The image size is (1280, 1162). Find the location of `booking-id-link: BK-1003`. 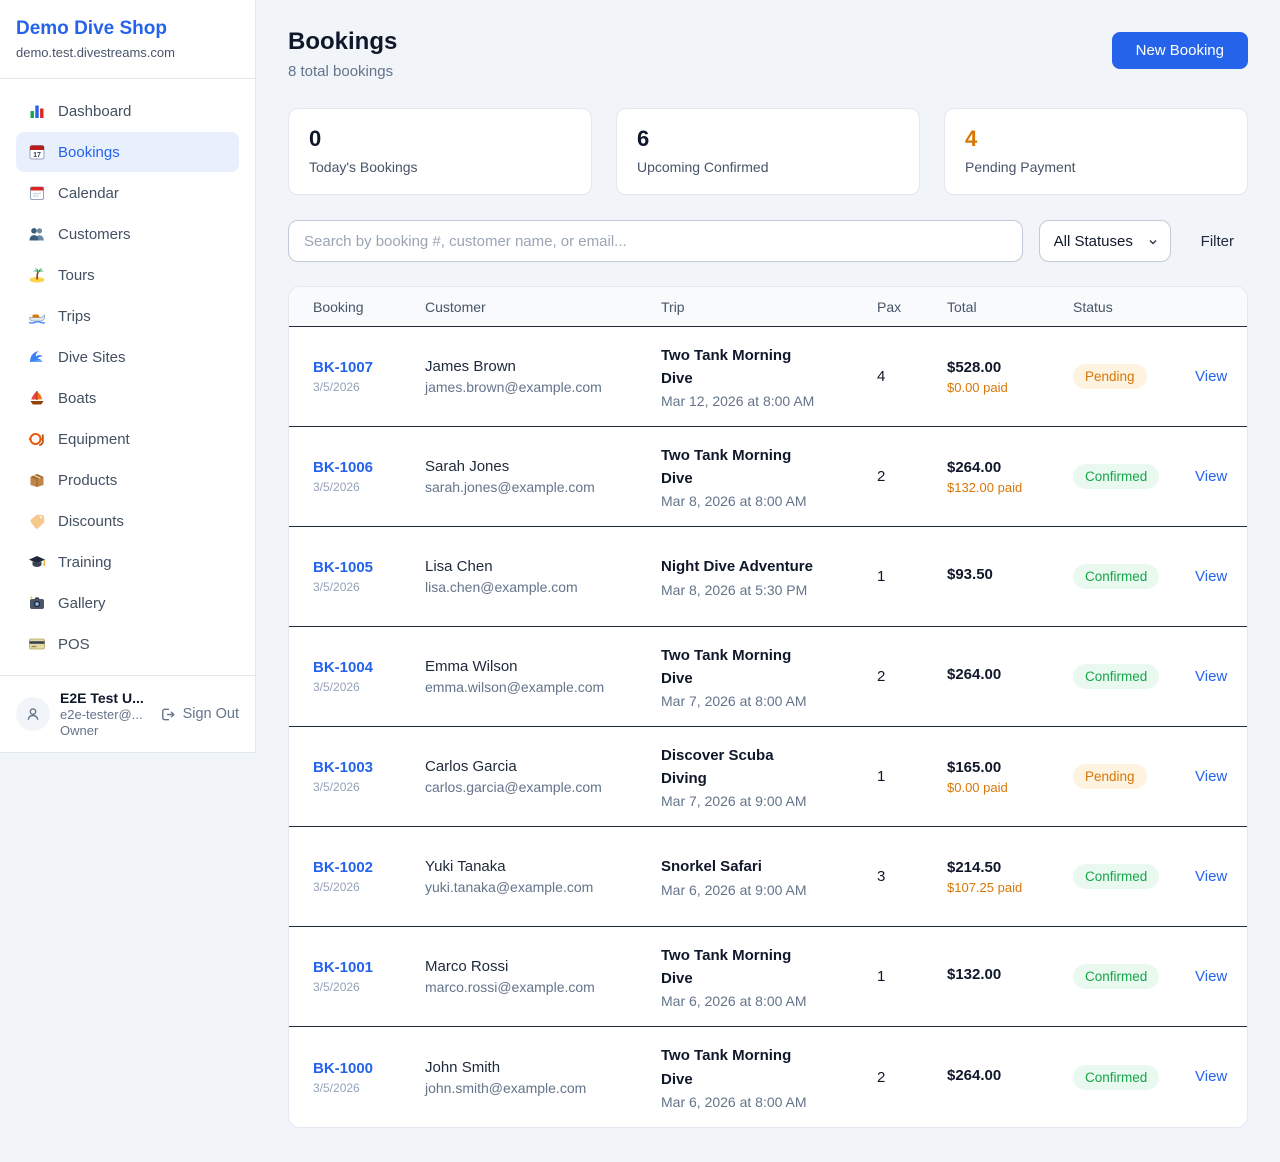

booking-id-link: BK-1003 is located at coordinates (343, 767).